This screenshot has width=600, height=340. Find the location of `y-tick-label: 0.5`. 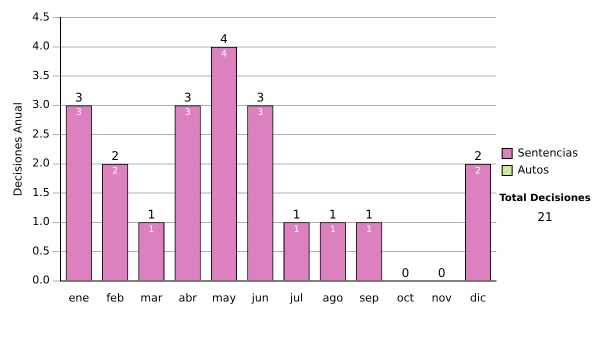

y-tick-label: 0.5 is located at coordinates (41, 251).